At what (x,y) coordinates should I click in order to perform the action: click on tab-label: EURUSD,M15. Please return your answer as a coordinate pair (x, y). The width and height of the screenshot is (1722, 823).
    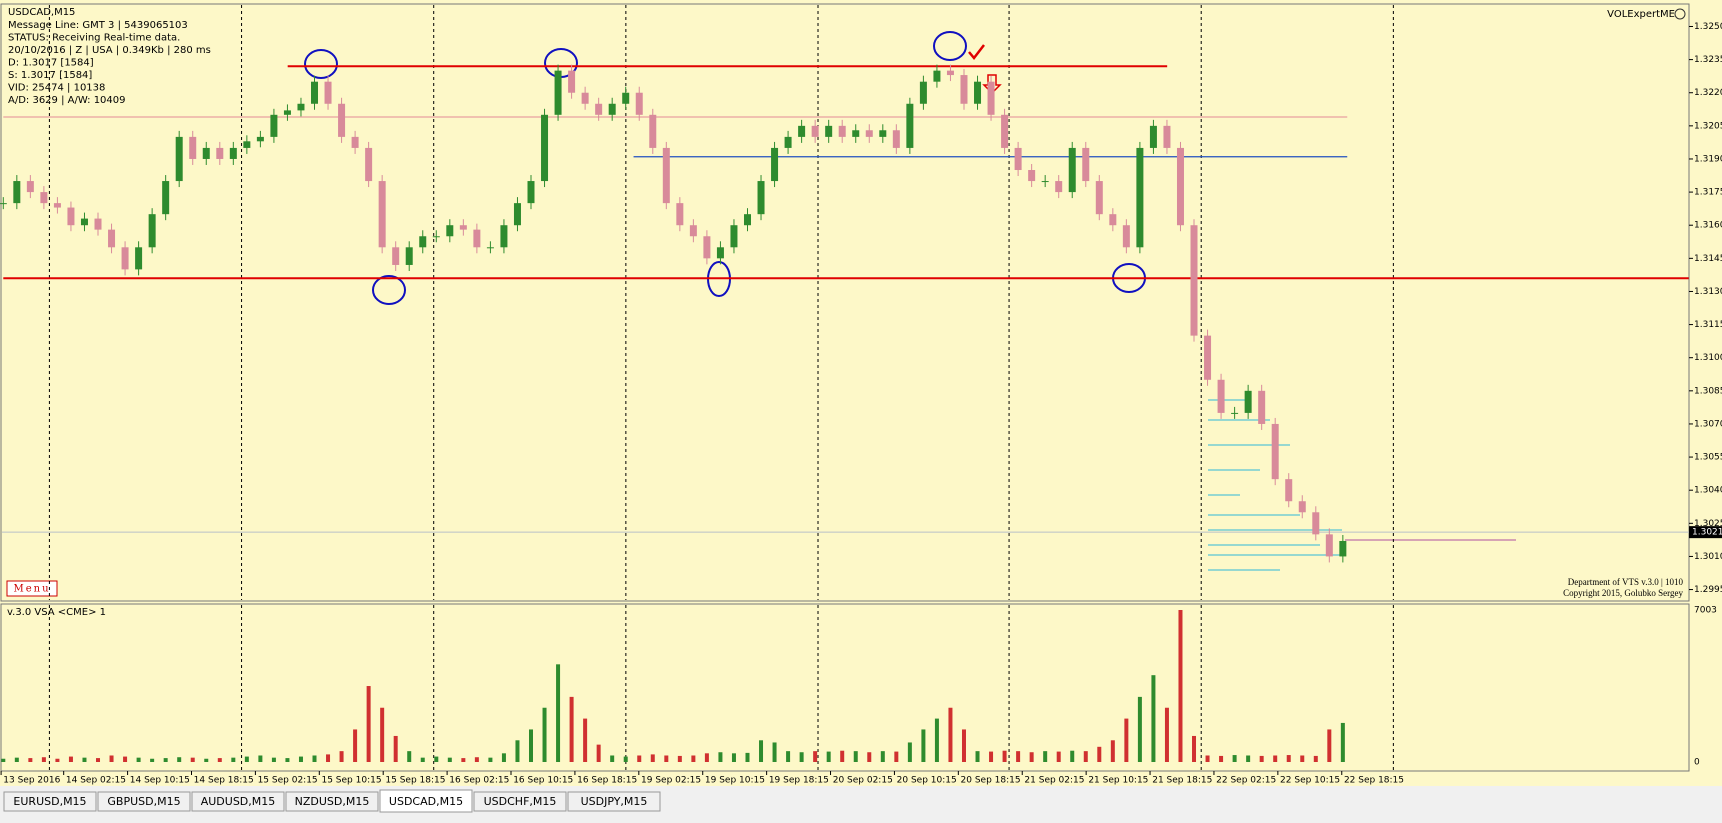
    Looking at the image, I should click on (49, 801).